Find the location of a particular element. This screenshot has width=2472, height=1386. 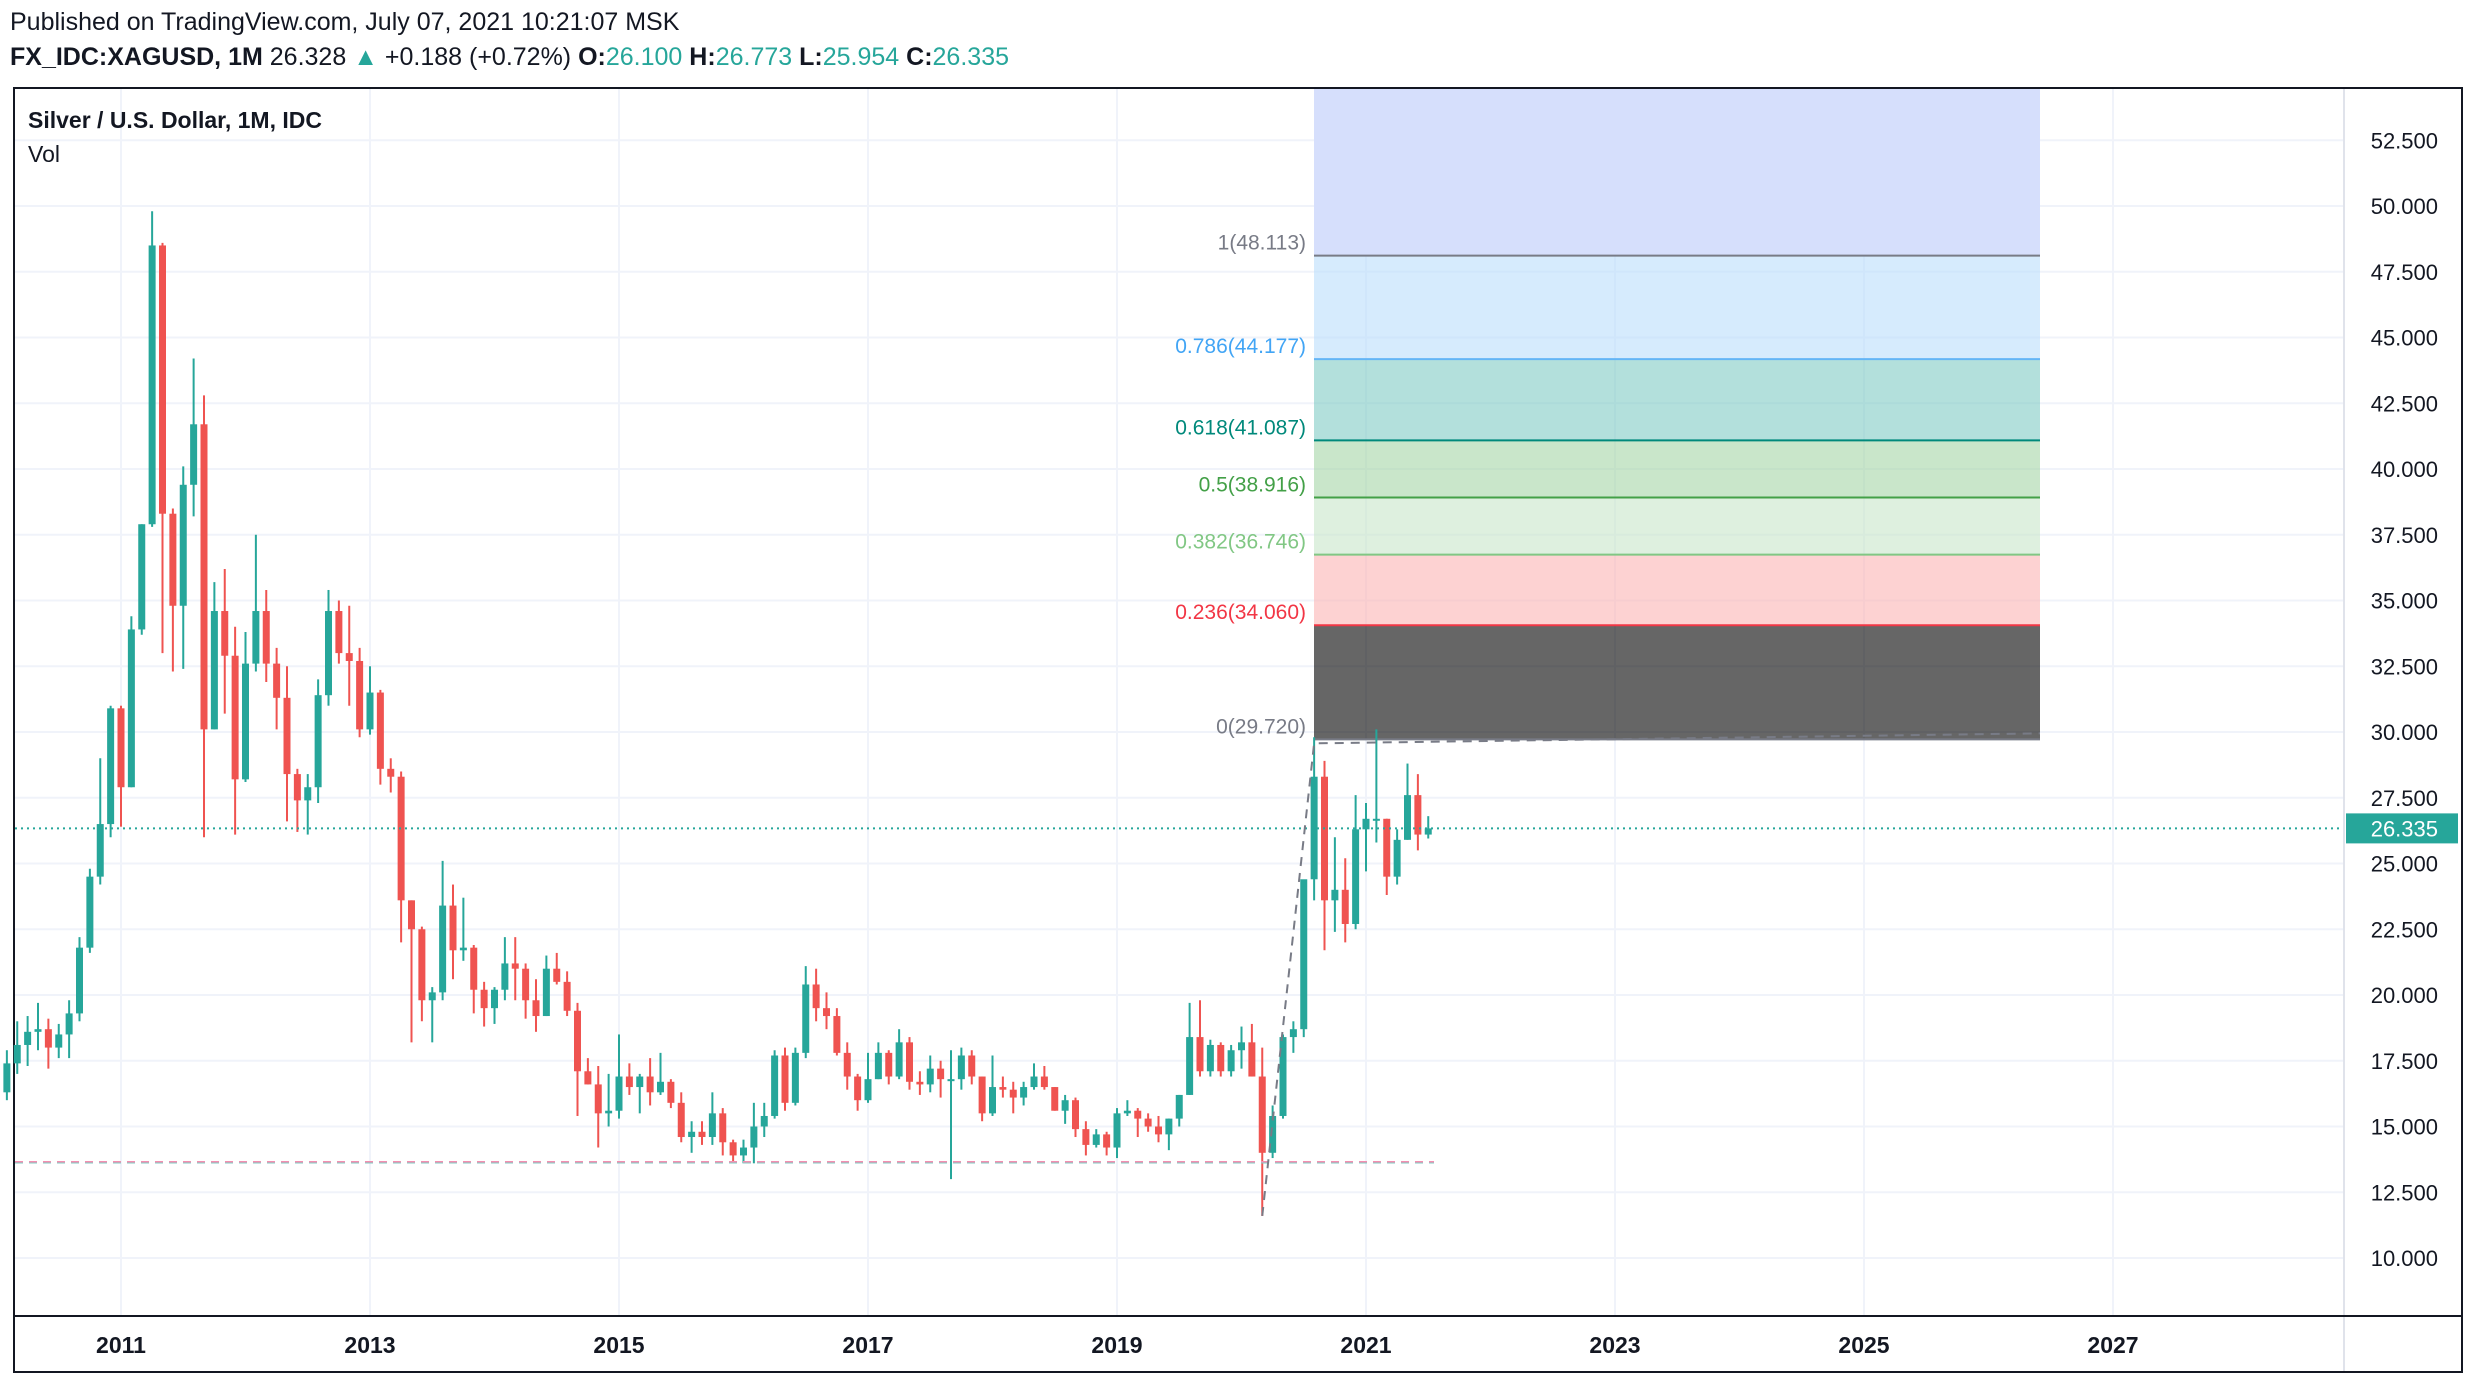

last-price: 26.328 is located at coordinates (308, 57).